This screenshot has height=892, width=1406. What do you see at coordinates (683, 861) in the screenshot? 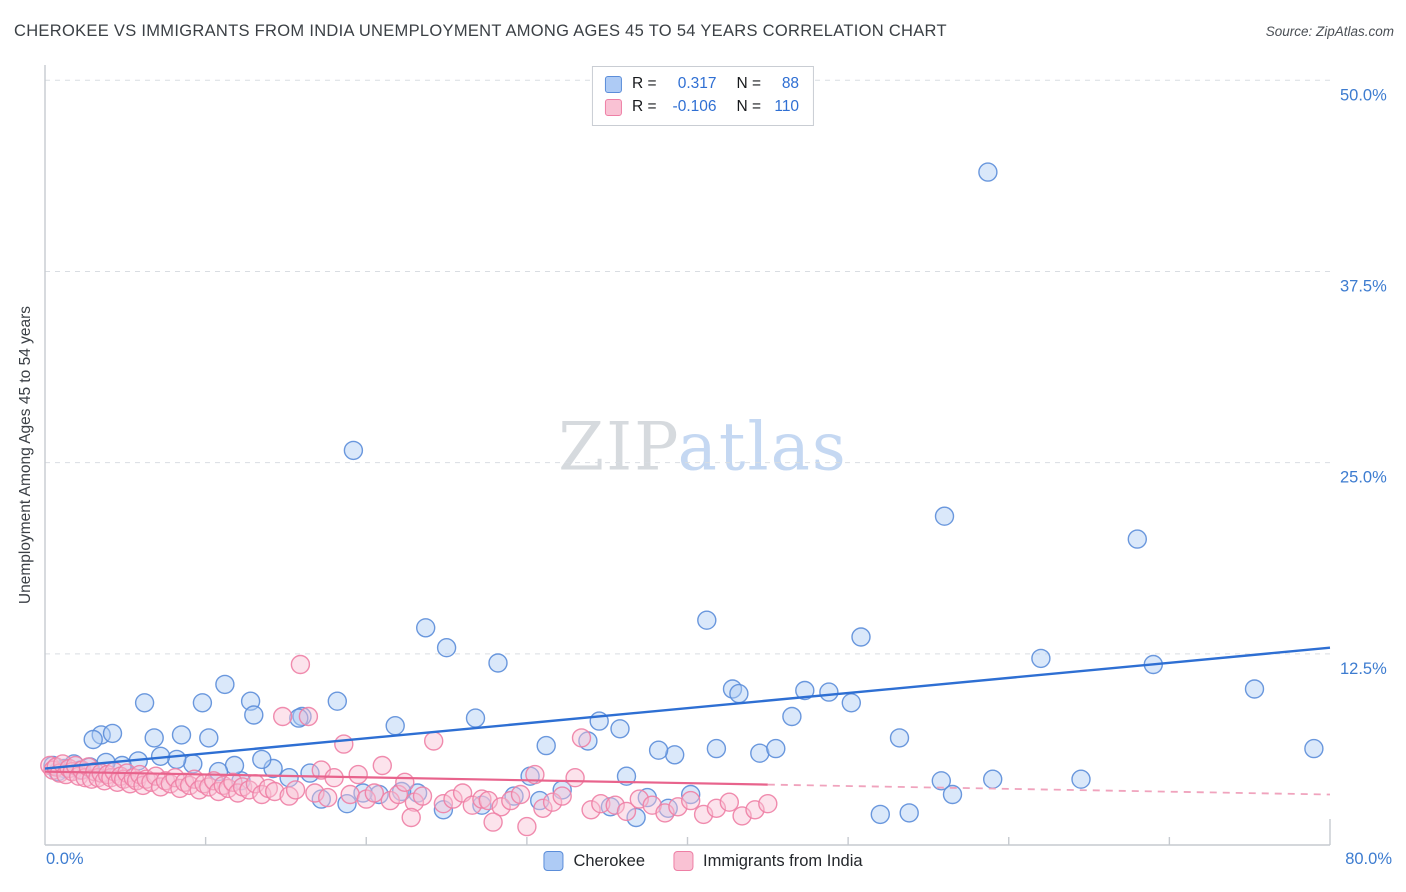
I see `india-legend-swatch-icon` at bounding box center [683, 861].